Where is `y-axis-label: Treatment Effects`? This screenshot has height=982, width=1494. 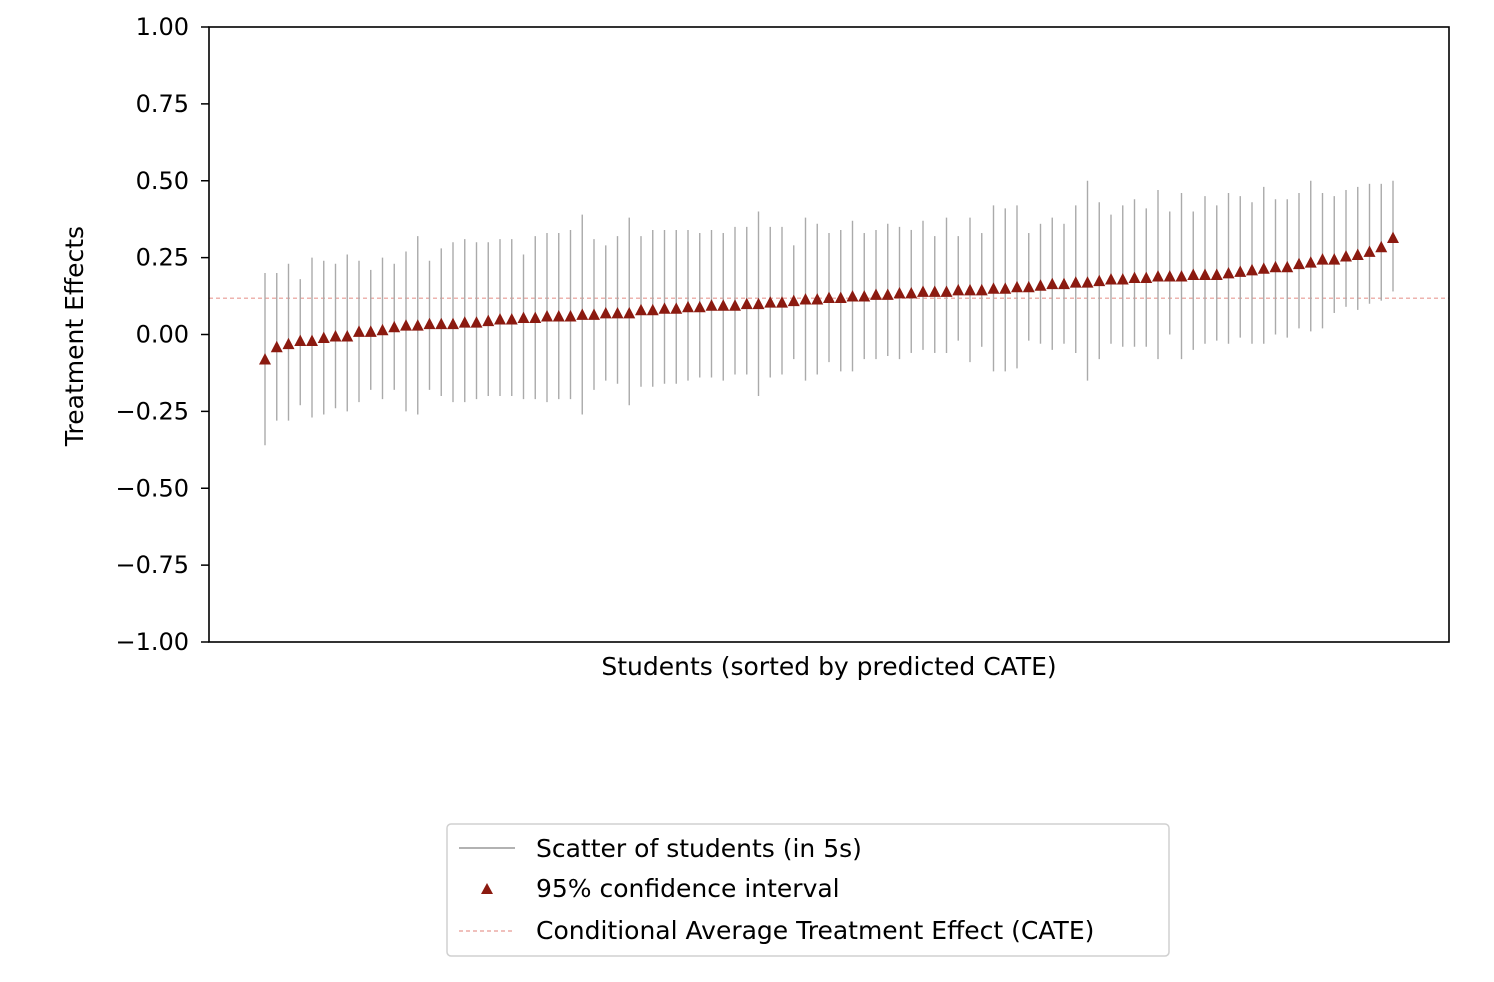
y-axis-label: Treatment Effects is located at coordinates (74, 336).